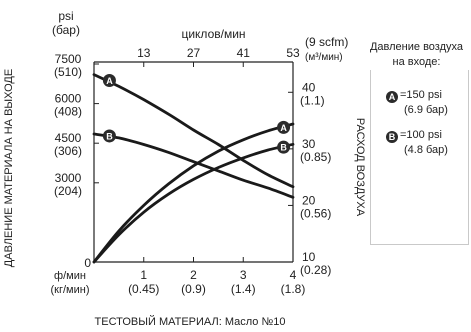 The image size is (471, 332). Describe the element at coordinates (417, 142) in the screenshot. I see `legend-entry-b: B =100 psi (4.8 бар)` at that location.